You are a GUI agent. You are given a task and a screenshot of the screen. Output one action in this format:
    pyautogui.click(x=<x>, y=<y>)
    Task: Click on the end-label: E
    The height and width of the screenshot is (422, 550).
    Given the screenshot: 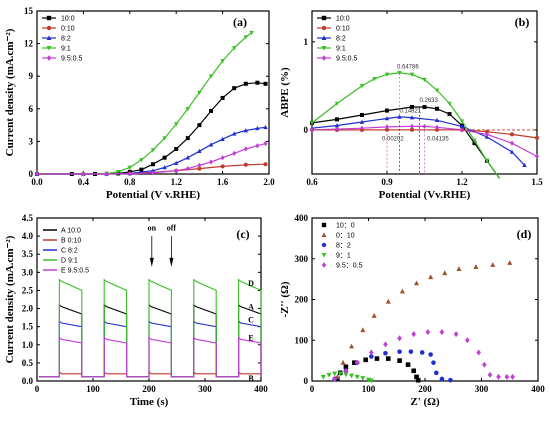 What is the action you would take?
    pyautogui.click(x=250, y=338)
    